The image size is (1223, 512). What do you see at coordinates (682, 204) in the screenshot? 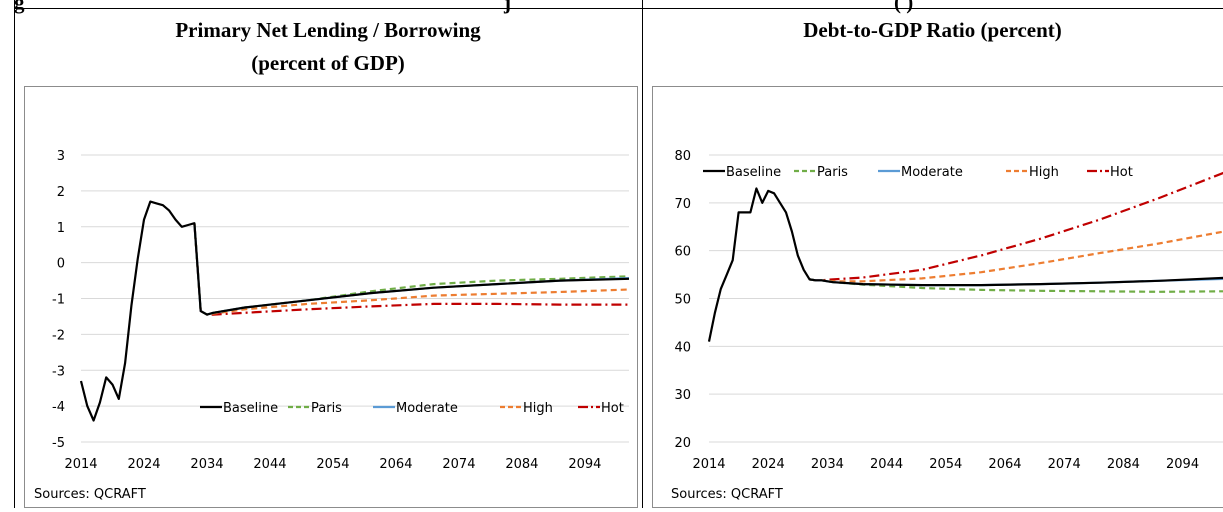
I see `y-tick-label: 70` at bounding box center [682, 204].